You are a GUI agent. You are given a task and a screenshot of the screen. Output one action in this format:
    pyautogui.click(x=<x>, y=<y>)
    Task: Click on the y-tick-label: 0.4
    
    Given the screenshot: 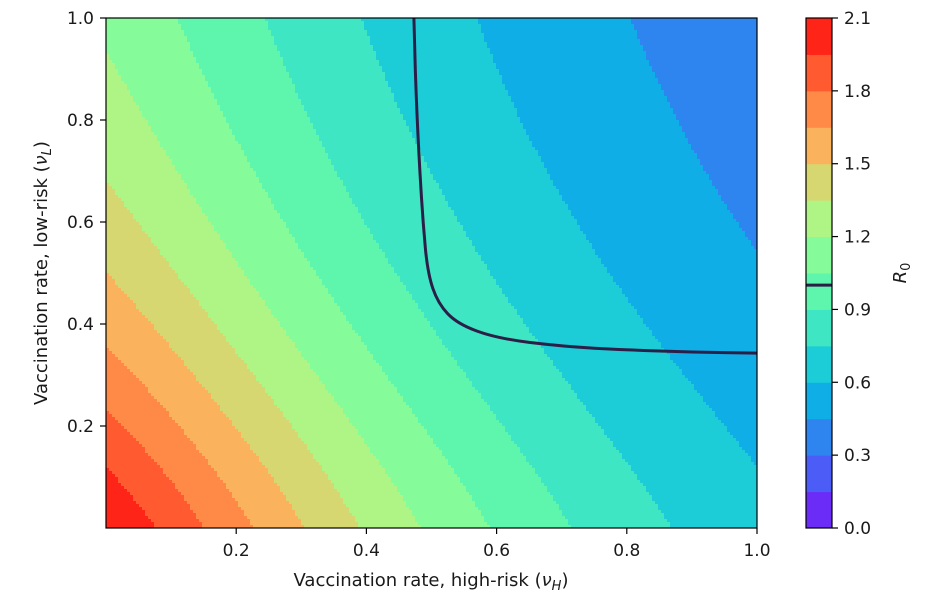 What is the action you would take?
    pyautogui.click(x=80, y=325)
    